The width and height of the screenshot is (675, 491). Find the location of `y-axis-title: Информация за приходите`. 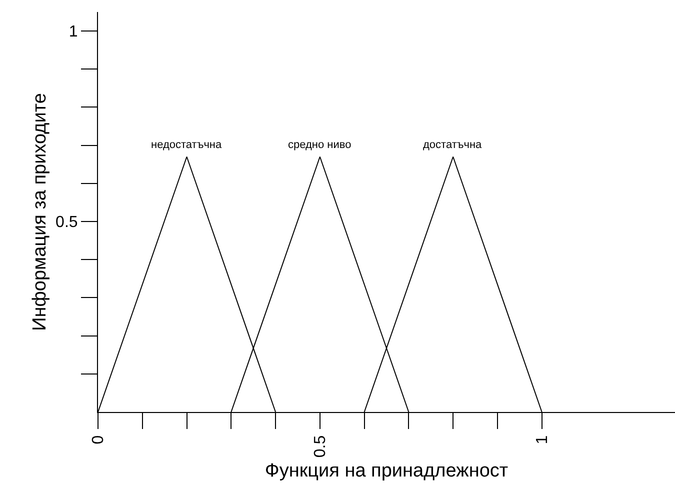

y-axis-title: Информация за приходите is located at coordinates (39, 212).